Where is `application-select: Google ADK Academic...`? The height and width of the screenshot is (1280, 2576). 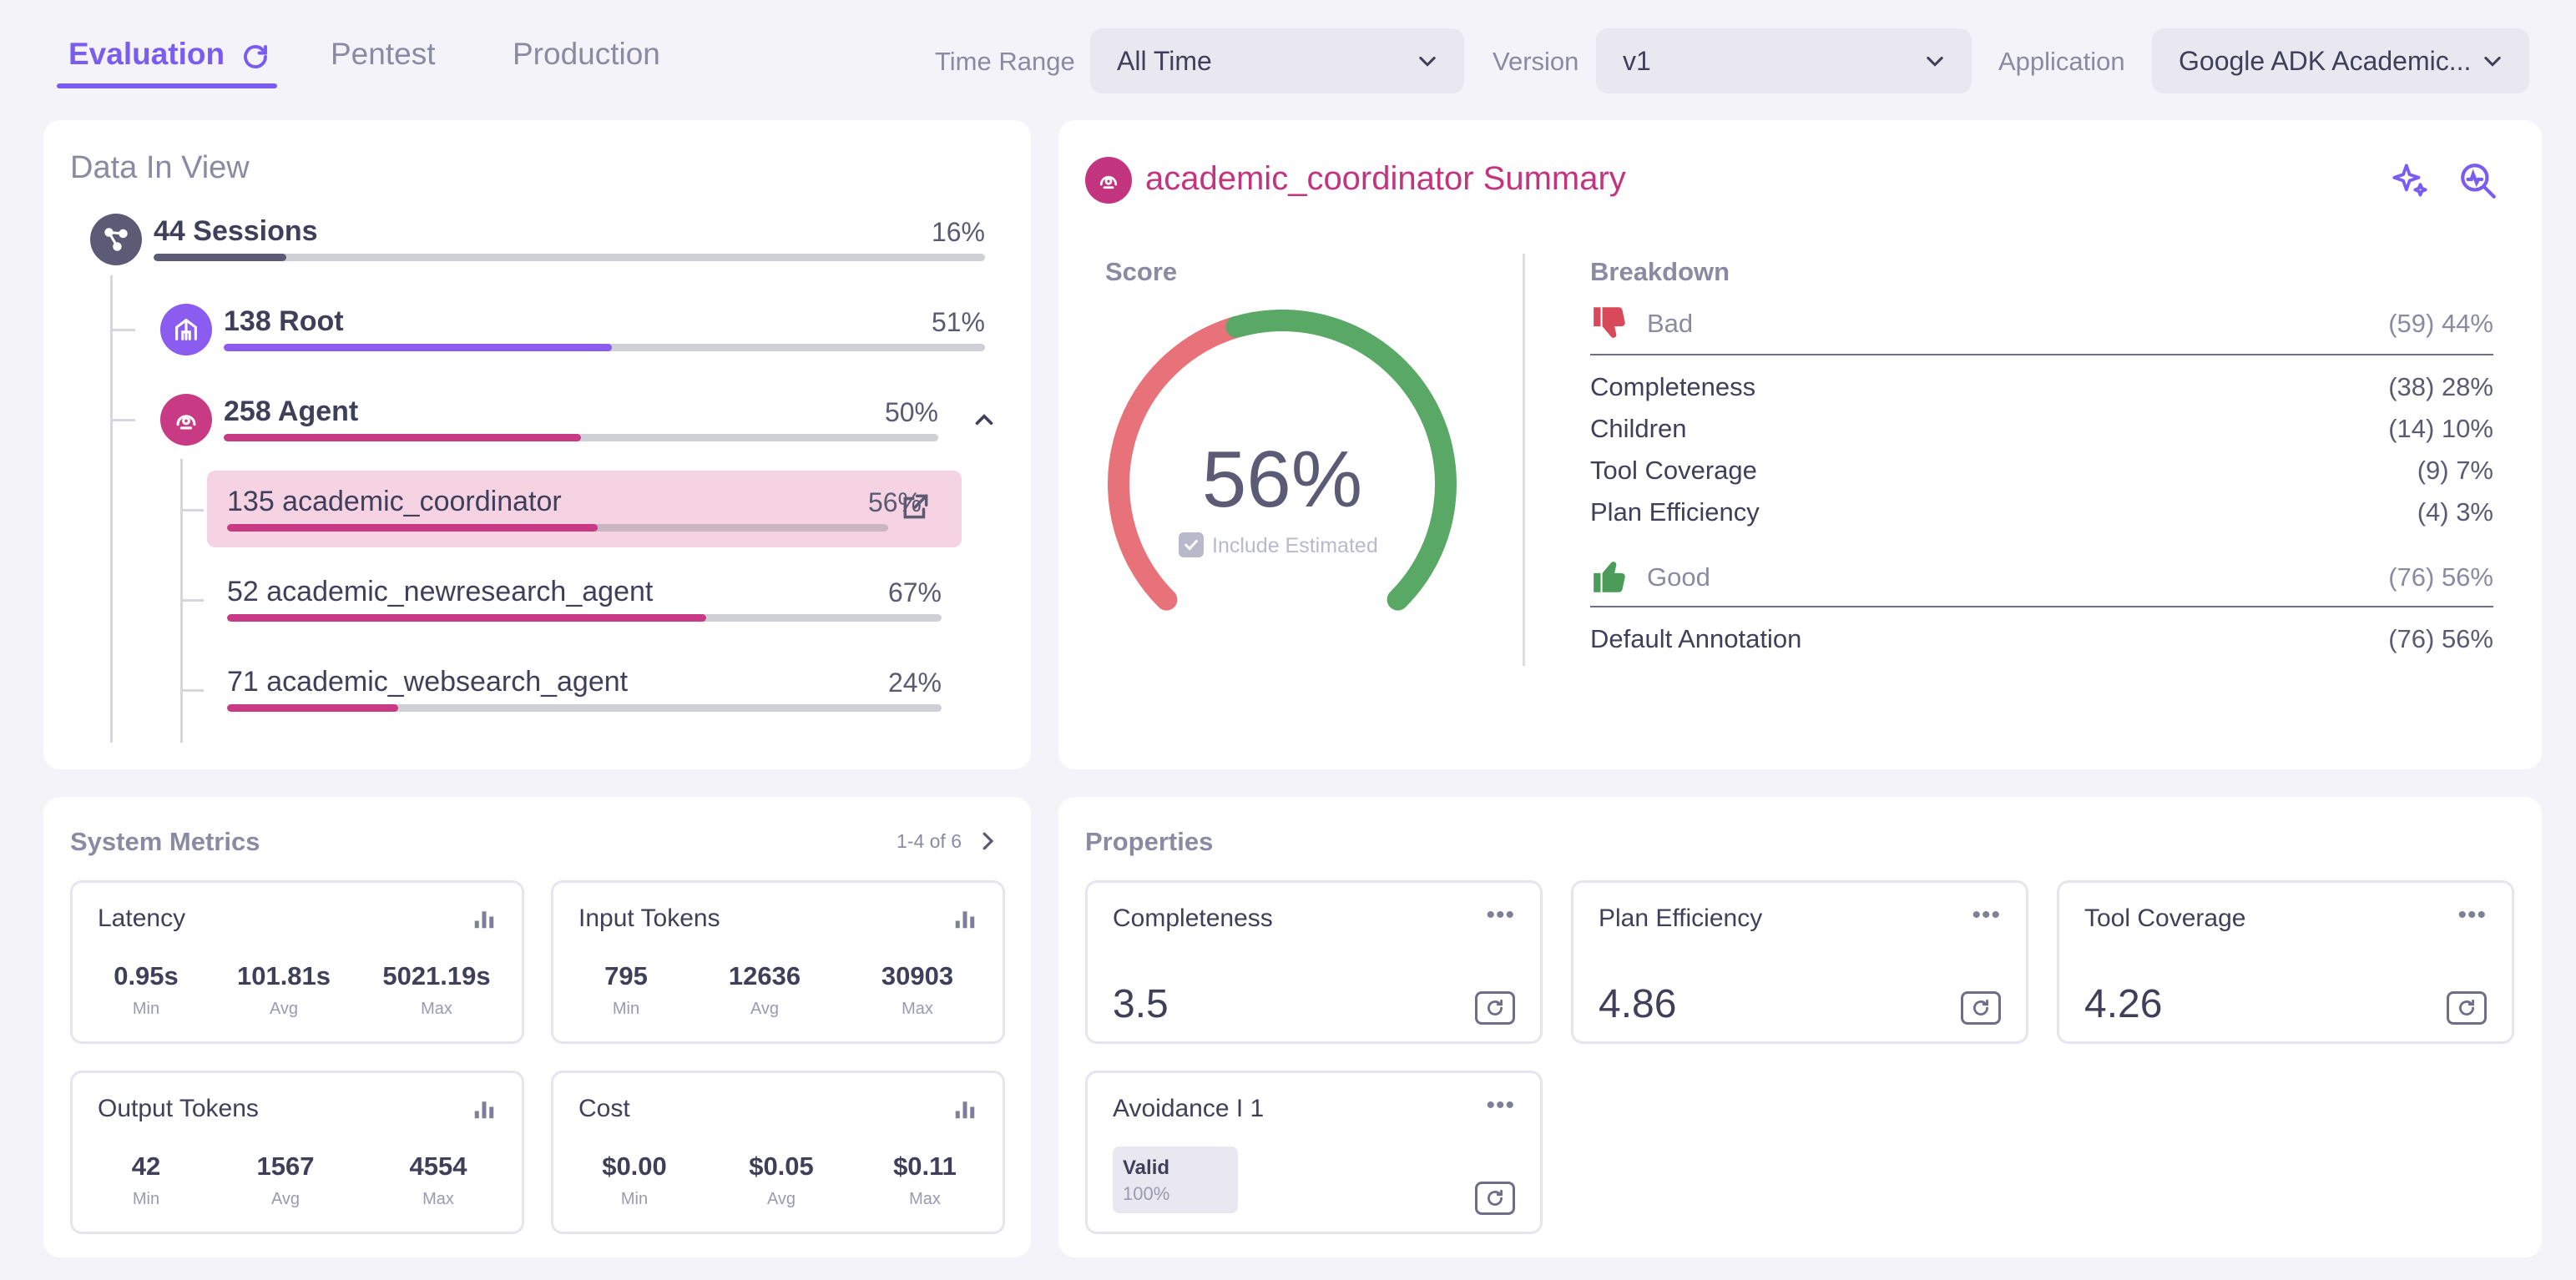
application-select: Google ADK Academic... is located at coordinates (2340, 61).